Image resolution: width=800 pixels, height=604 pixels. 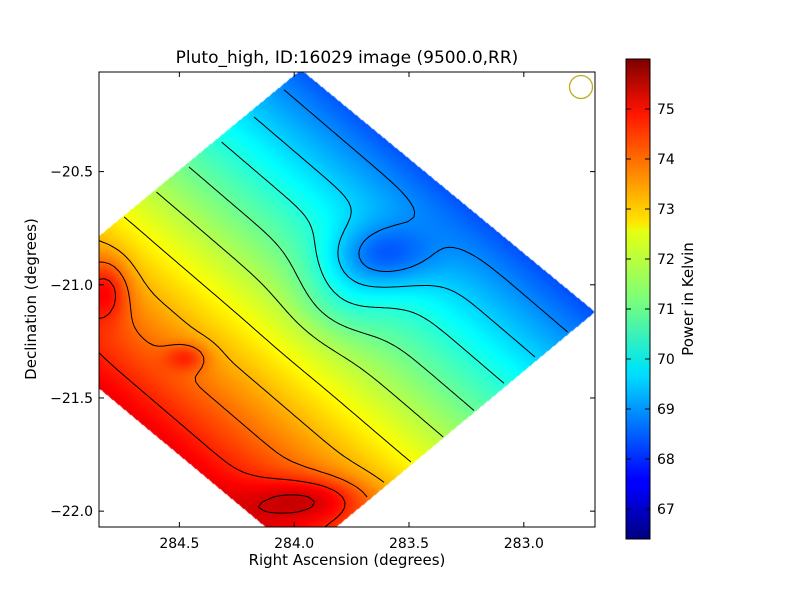 I want to click on colorbar, so click(x=638, y=299).